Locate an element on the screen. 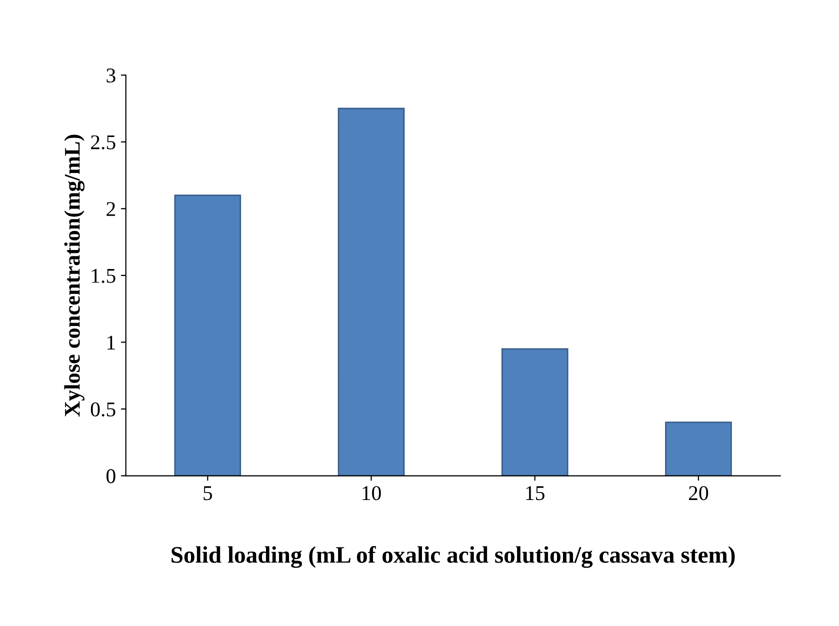 This screenshot has height=626, width=839. x-axis-title: Solid loading (mL of oxalic acid solution/g cassava stem) is located at coordinates (453, 557).